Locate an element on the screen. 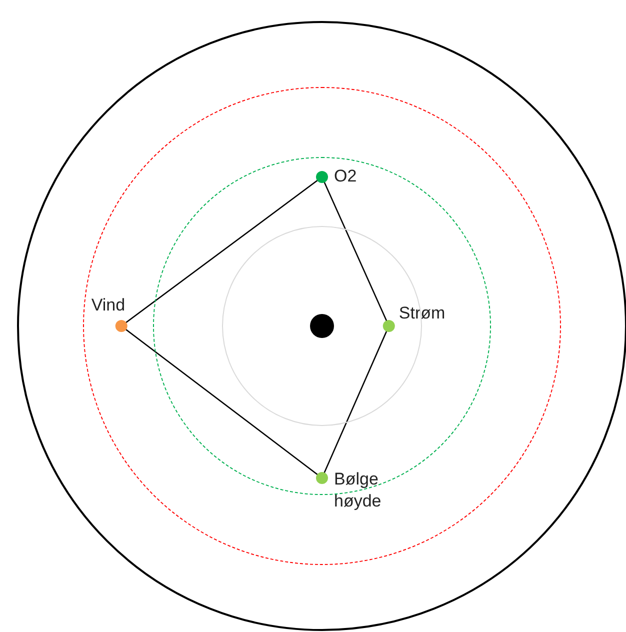  spoke-label: Strøm is located at coordinates (422, 313).